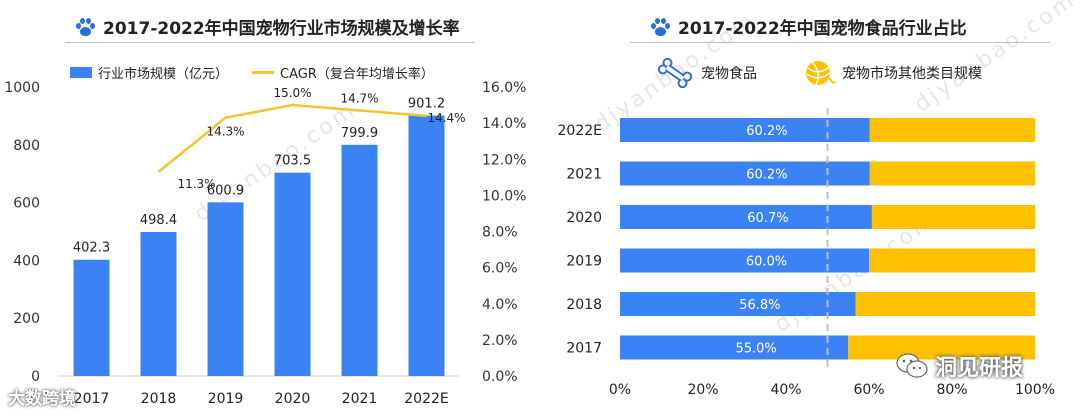  What do you see at coordinates (357, 74) in the screenshot?
I see `legend-line-label: CAGR（复合年均增长率）` at bounding box center [357, 74].